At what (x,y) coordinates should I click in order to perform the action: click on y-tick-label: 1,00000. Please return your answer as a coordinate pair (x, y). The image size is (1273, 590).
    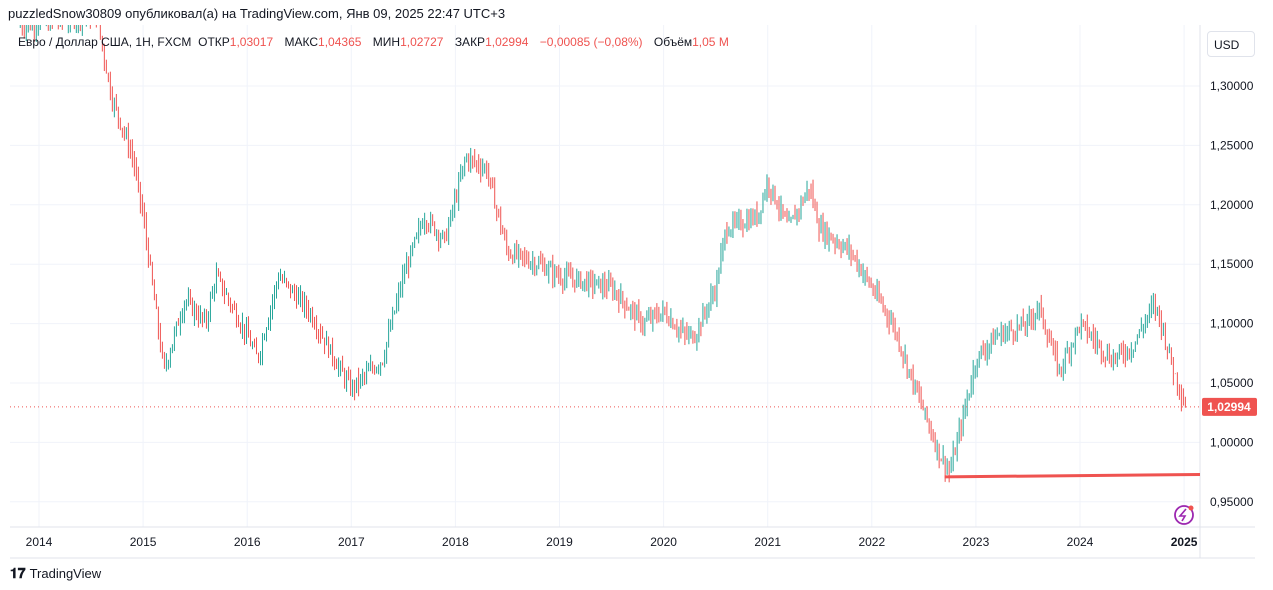
    Looking at the image, I should click on (1232, 442).